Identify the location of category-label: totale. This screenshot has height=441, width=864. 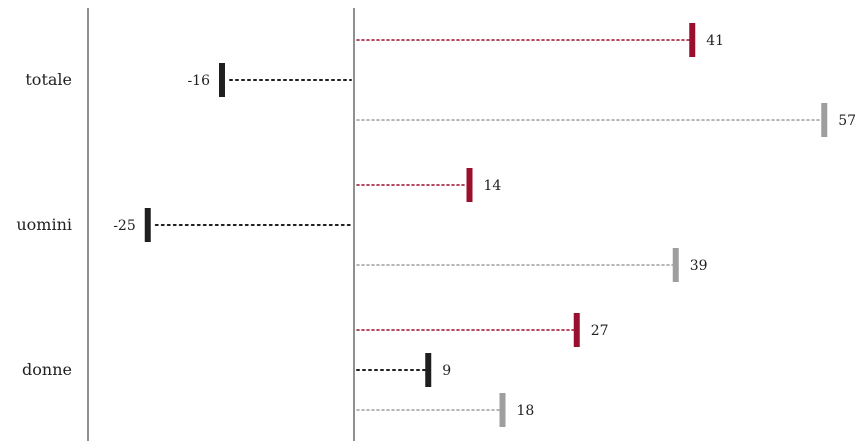
(48, 79).